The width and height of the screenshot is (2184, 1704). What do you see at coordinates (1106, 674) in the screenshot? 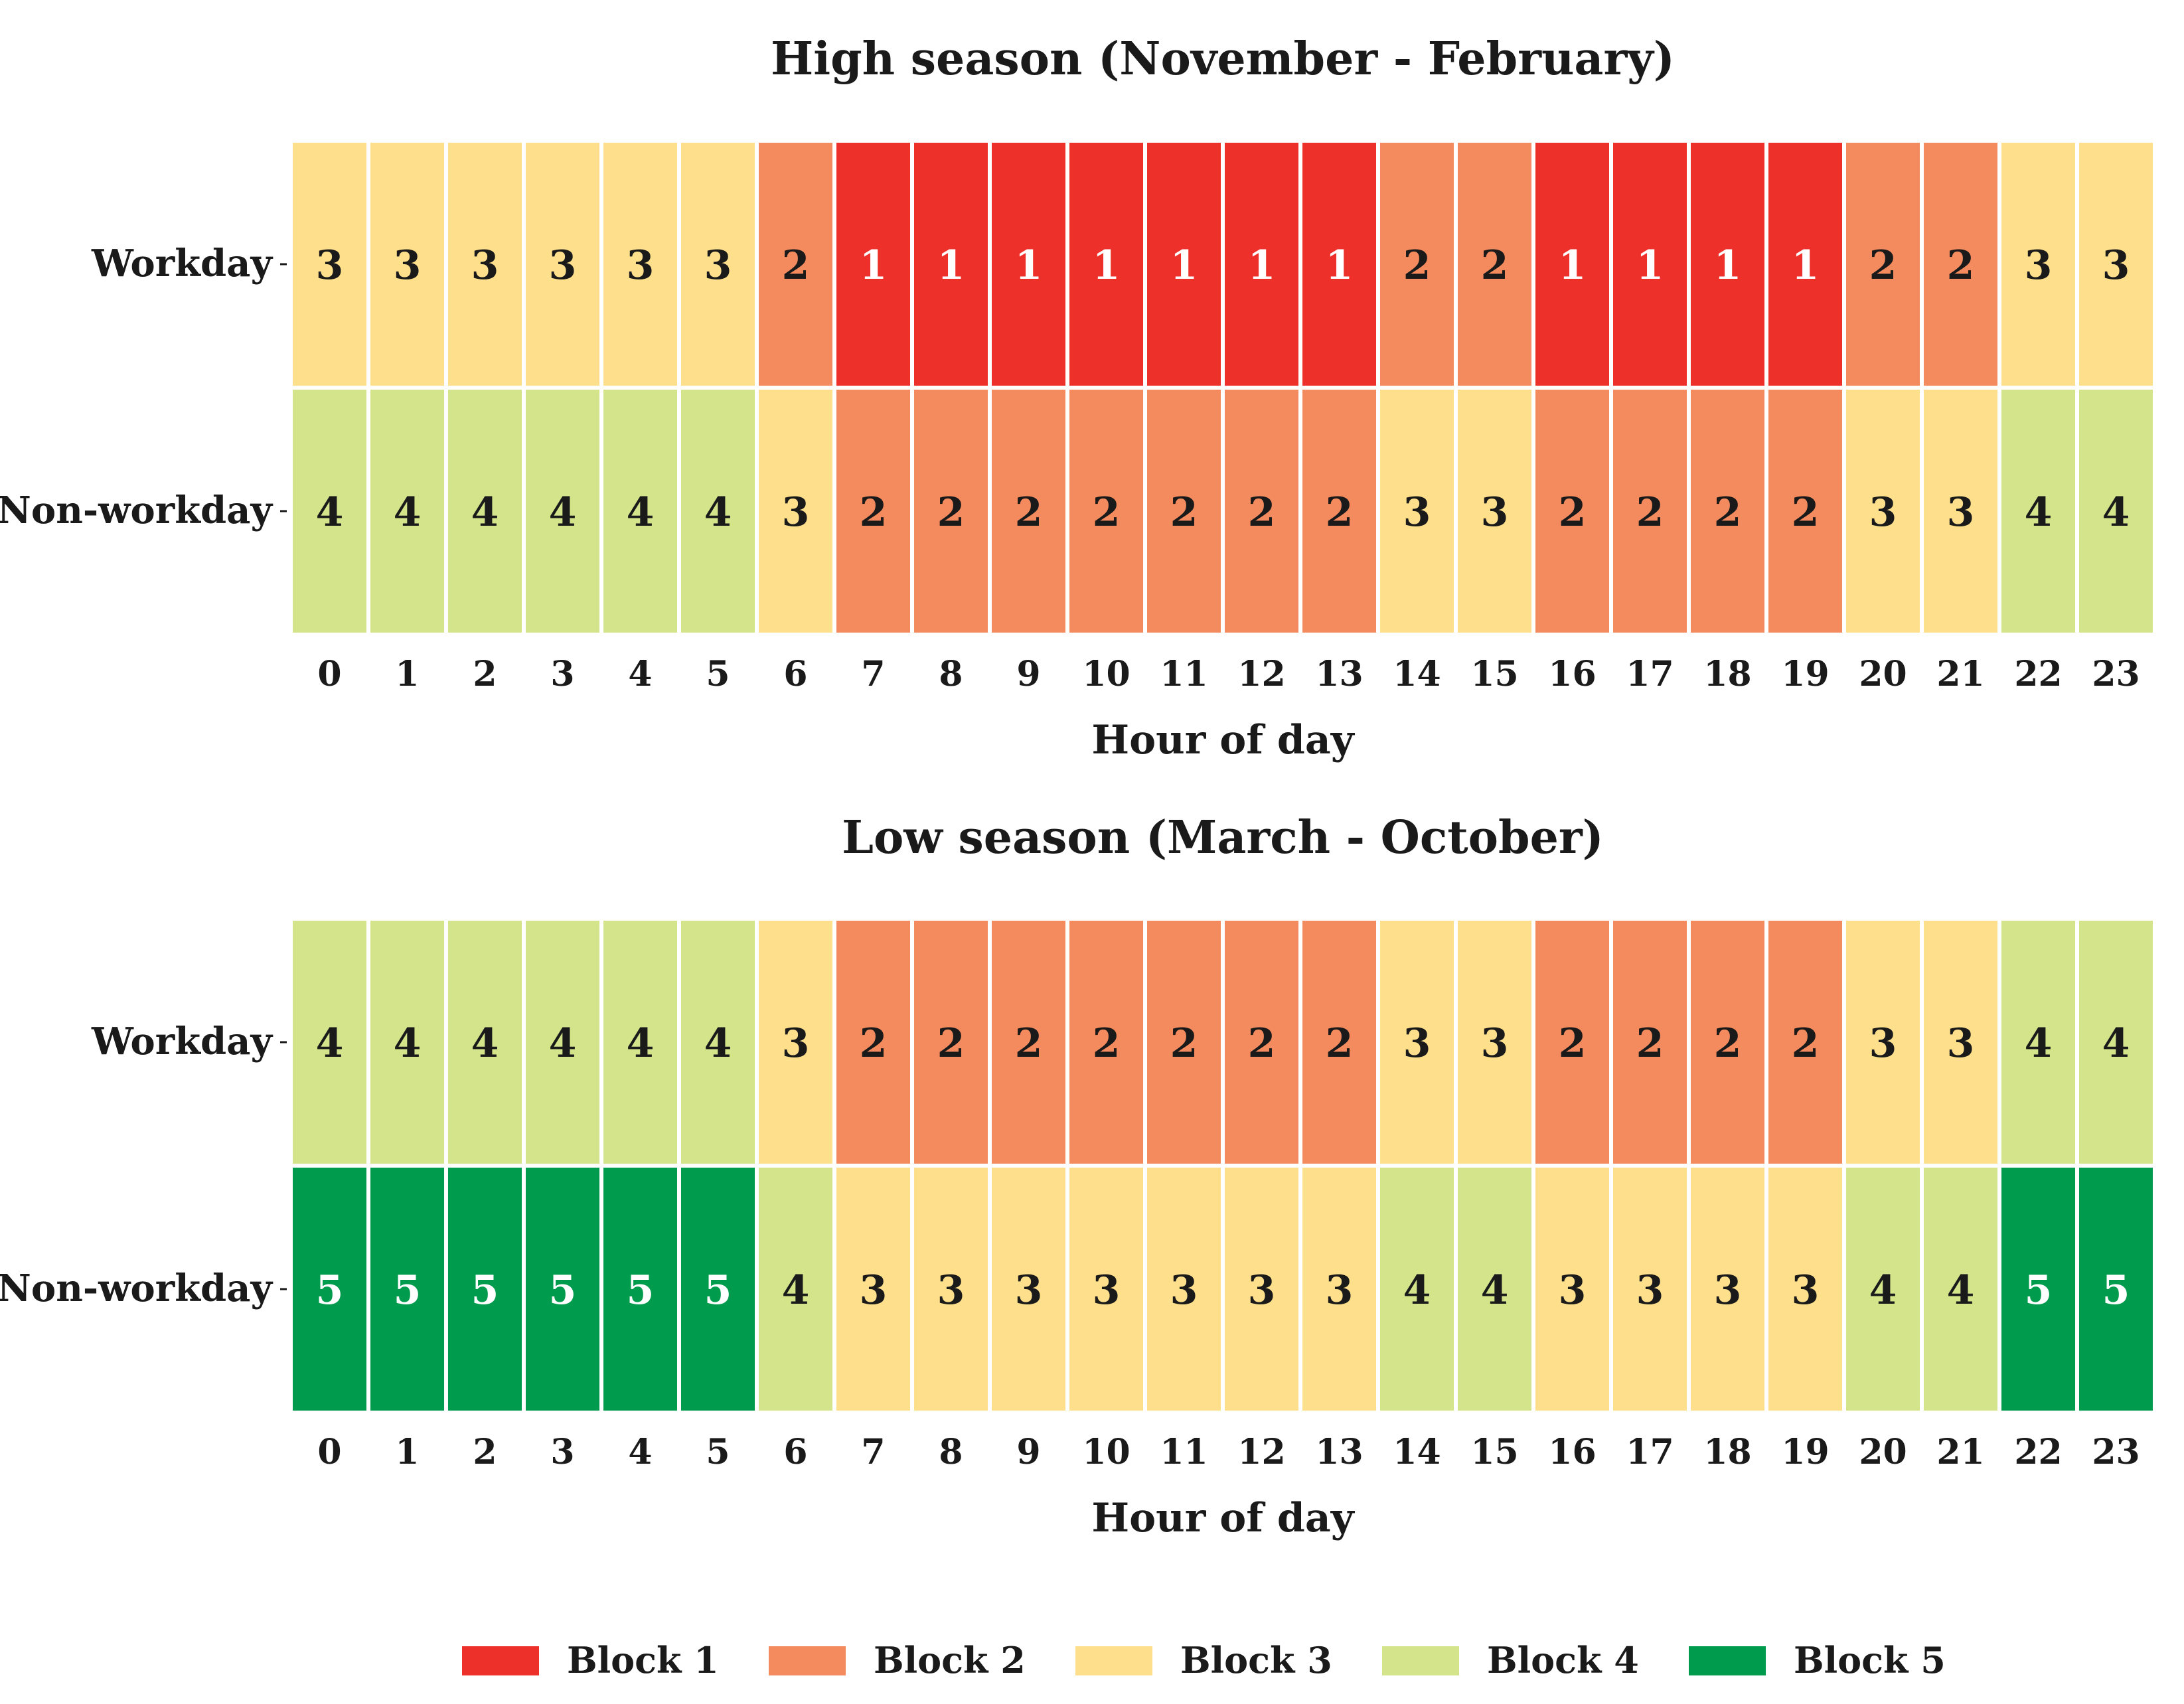
I see `x-tick-label: 10` at bounding box center [1106, 674].